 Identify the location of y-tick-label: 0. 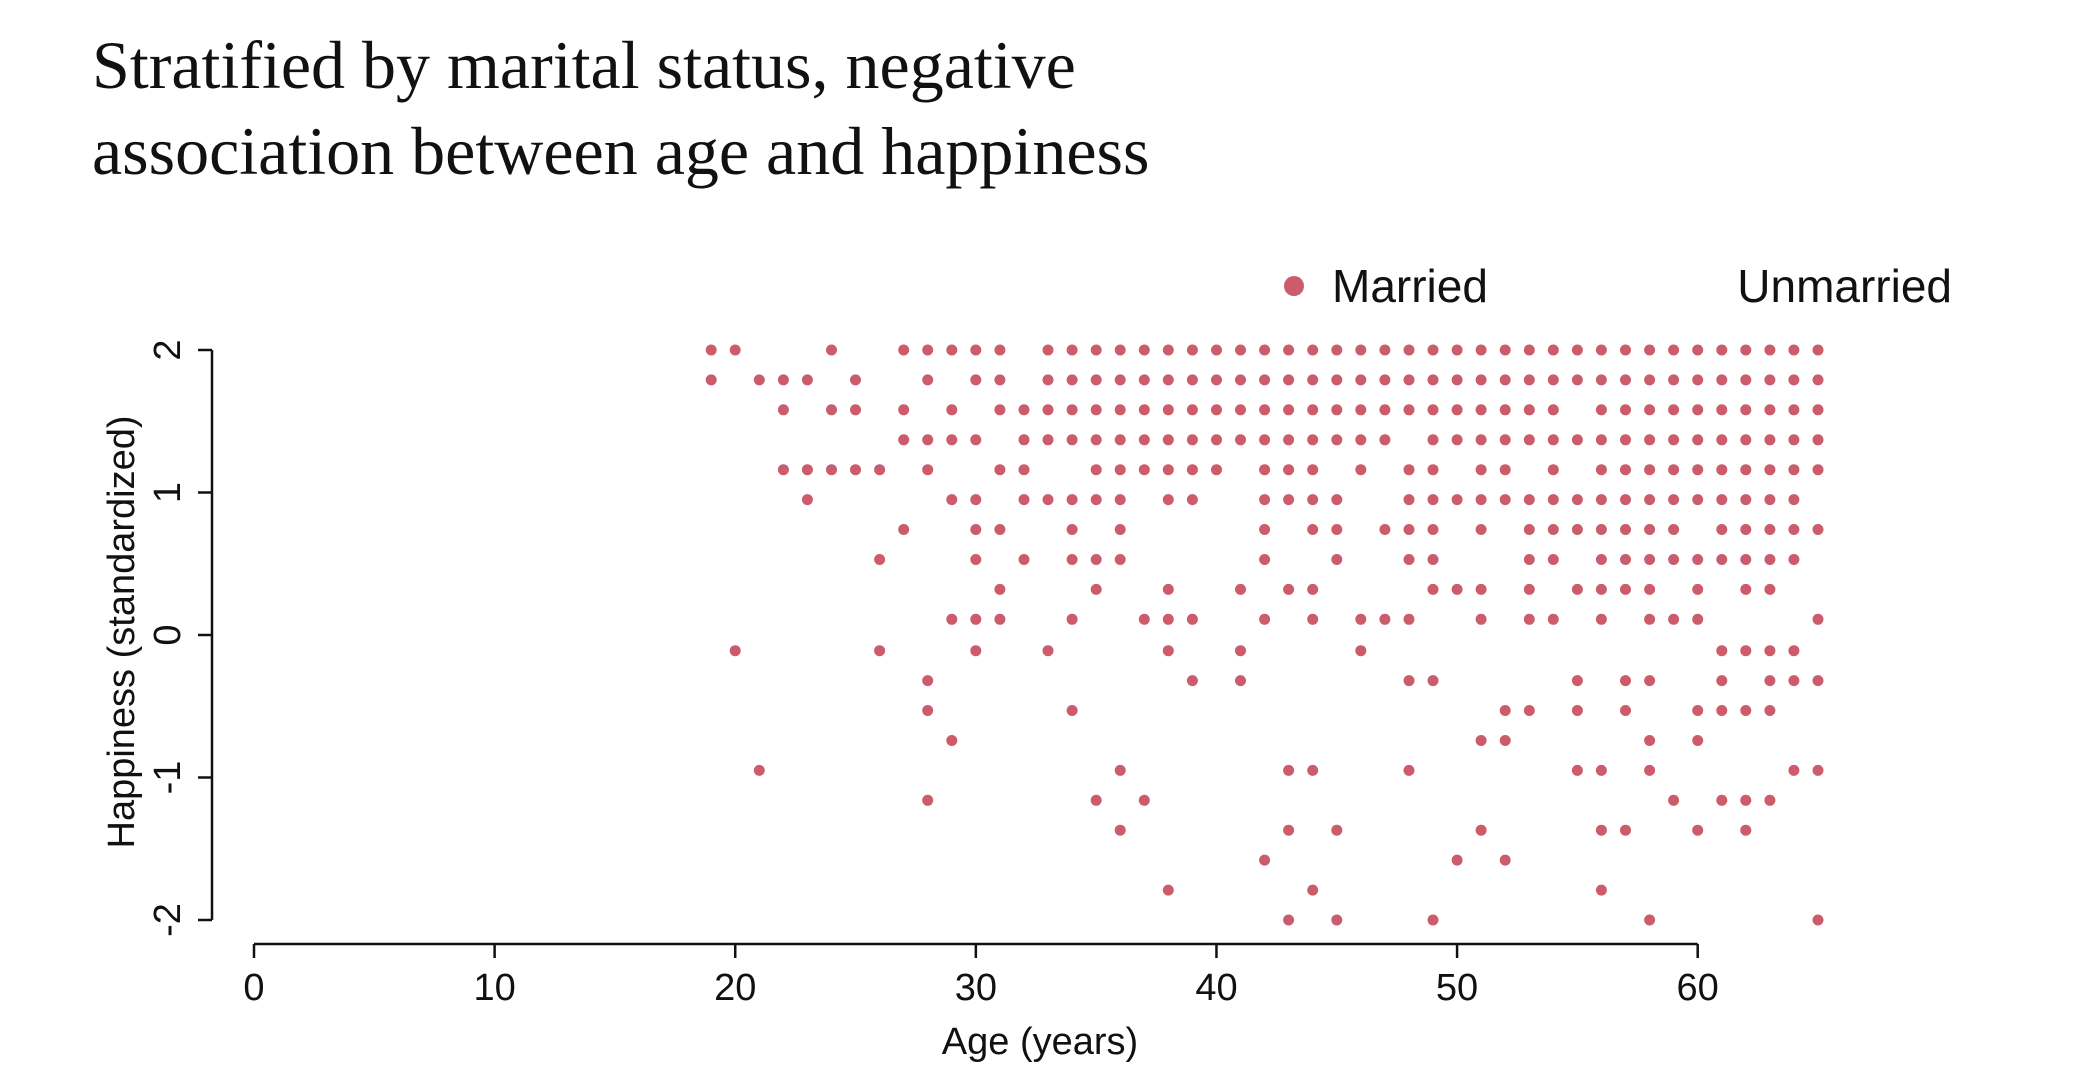
(168, 634).